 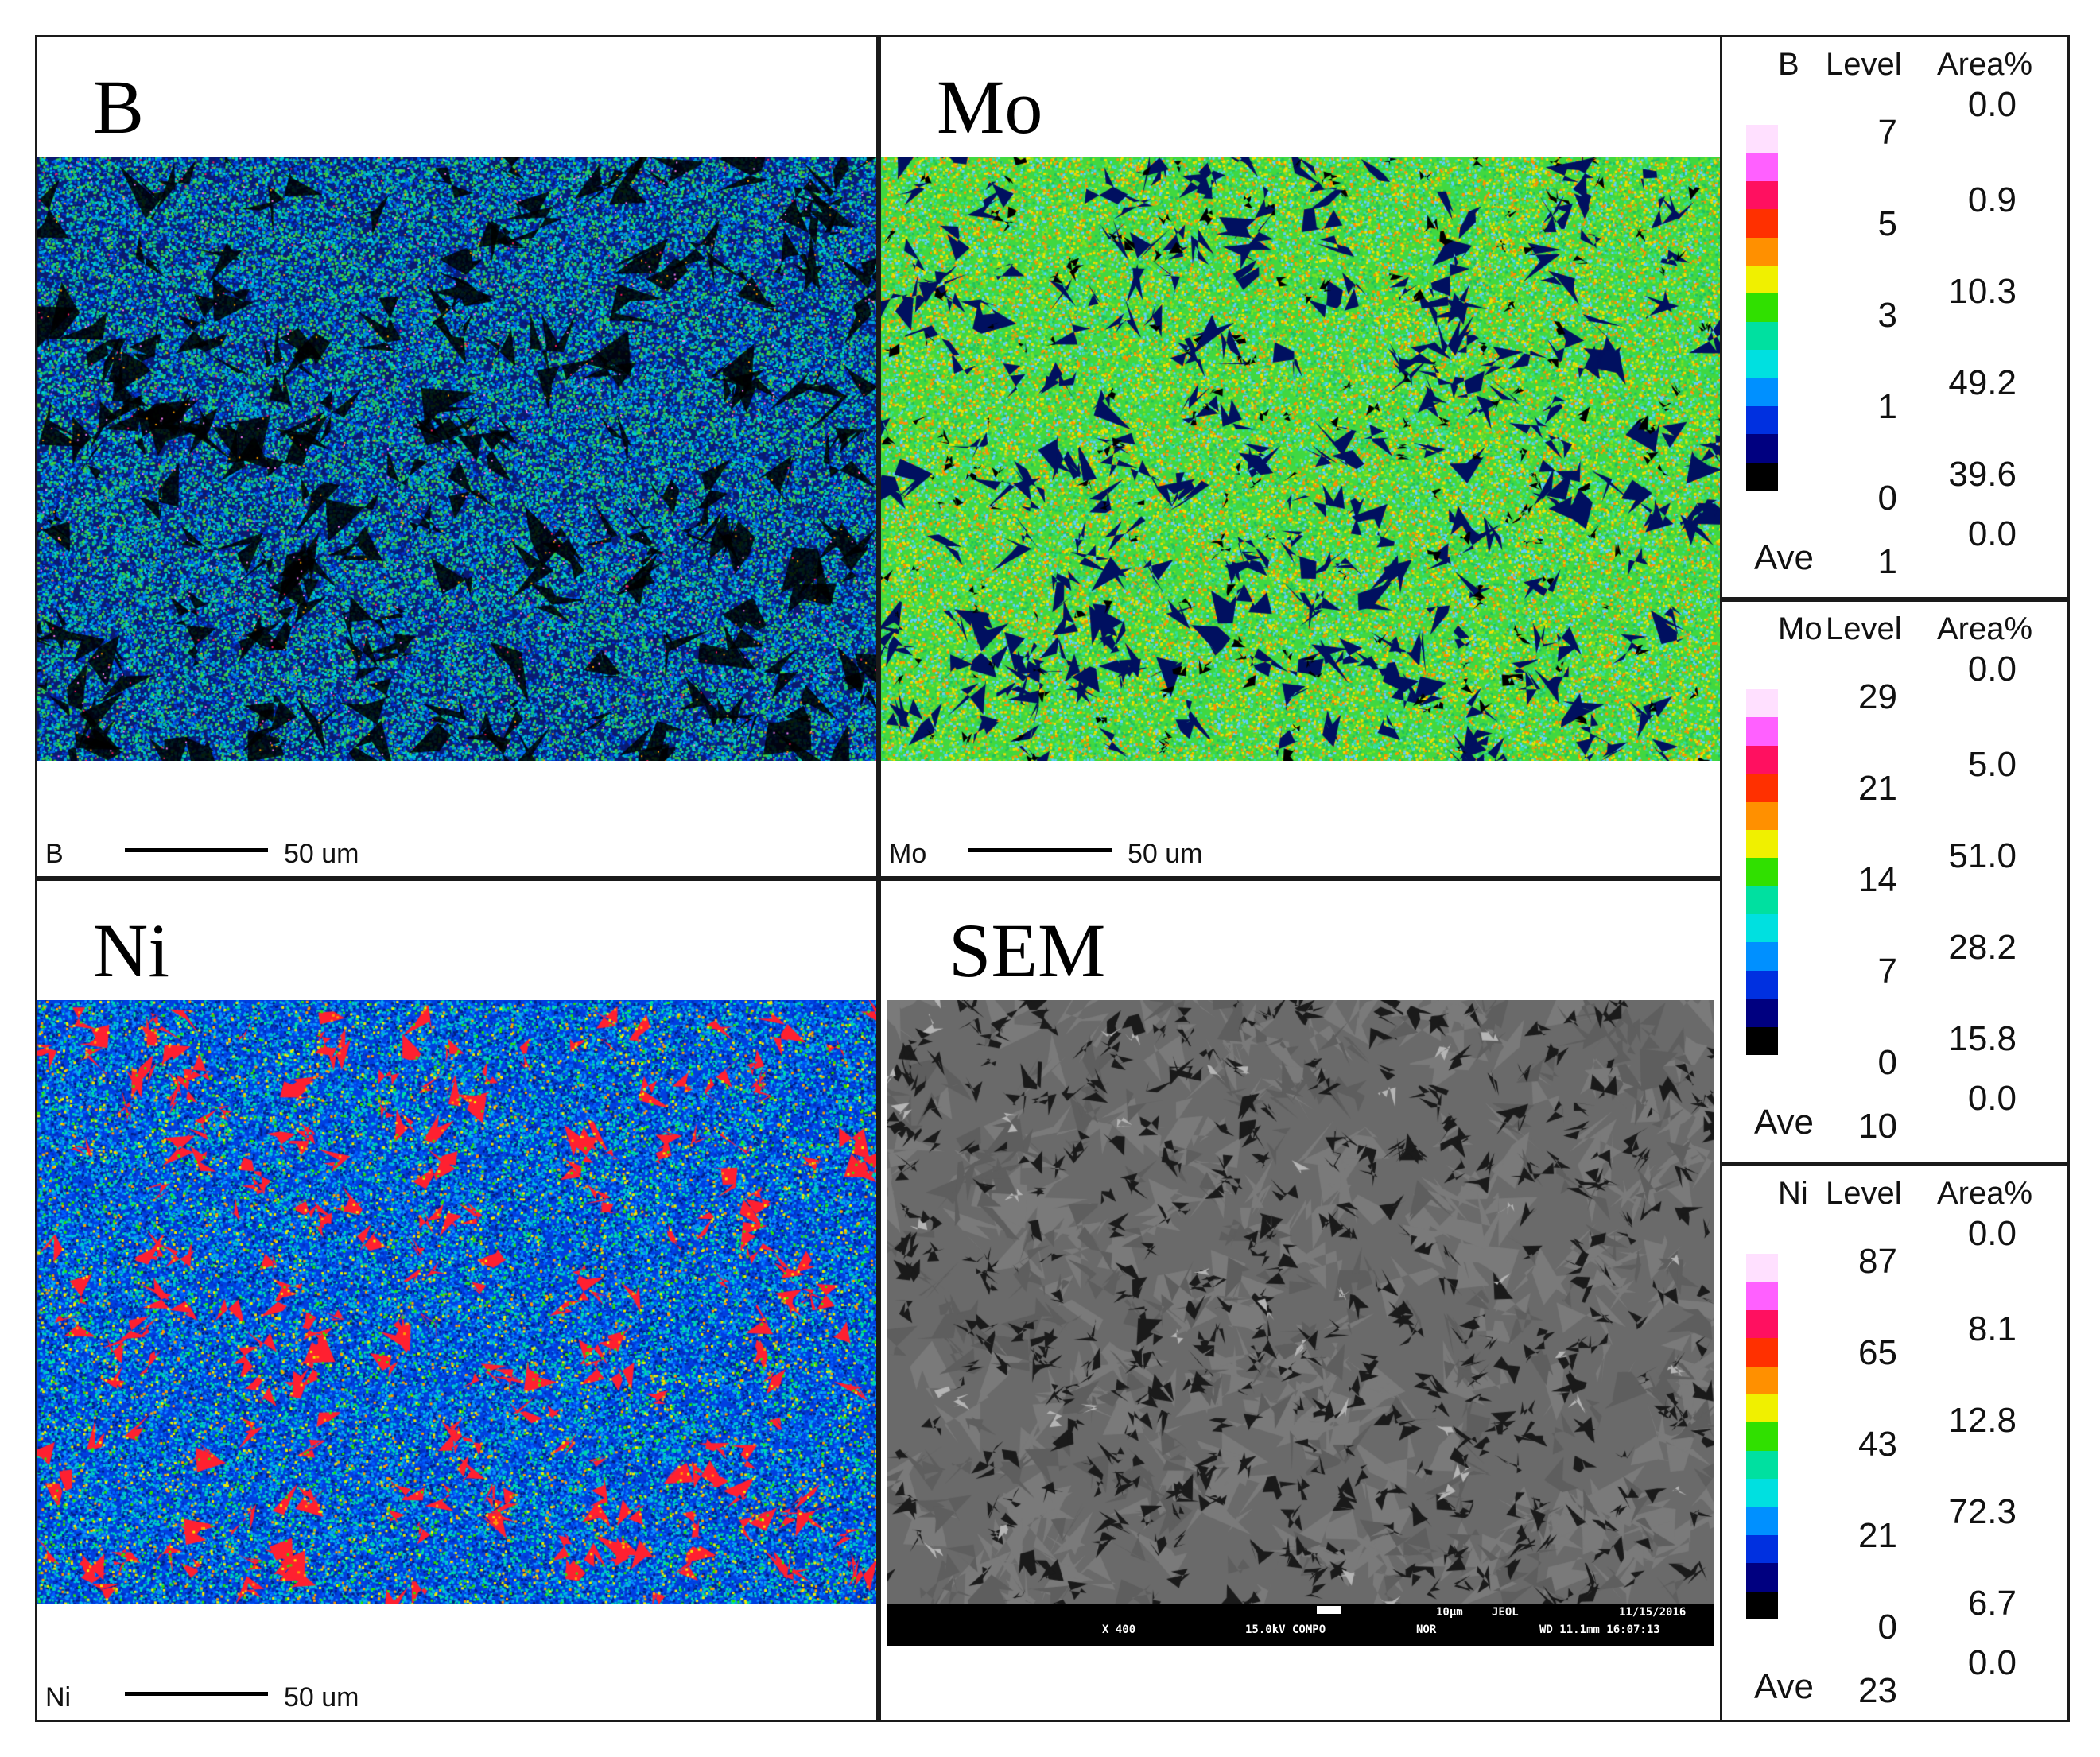 What do you see at coordinates (908, 854) in the screenshot?
I see `footer-element-label: Mo` at bounding box center [908, 854].